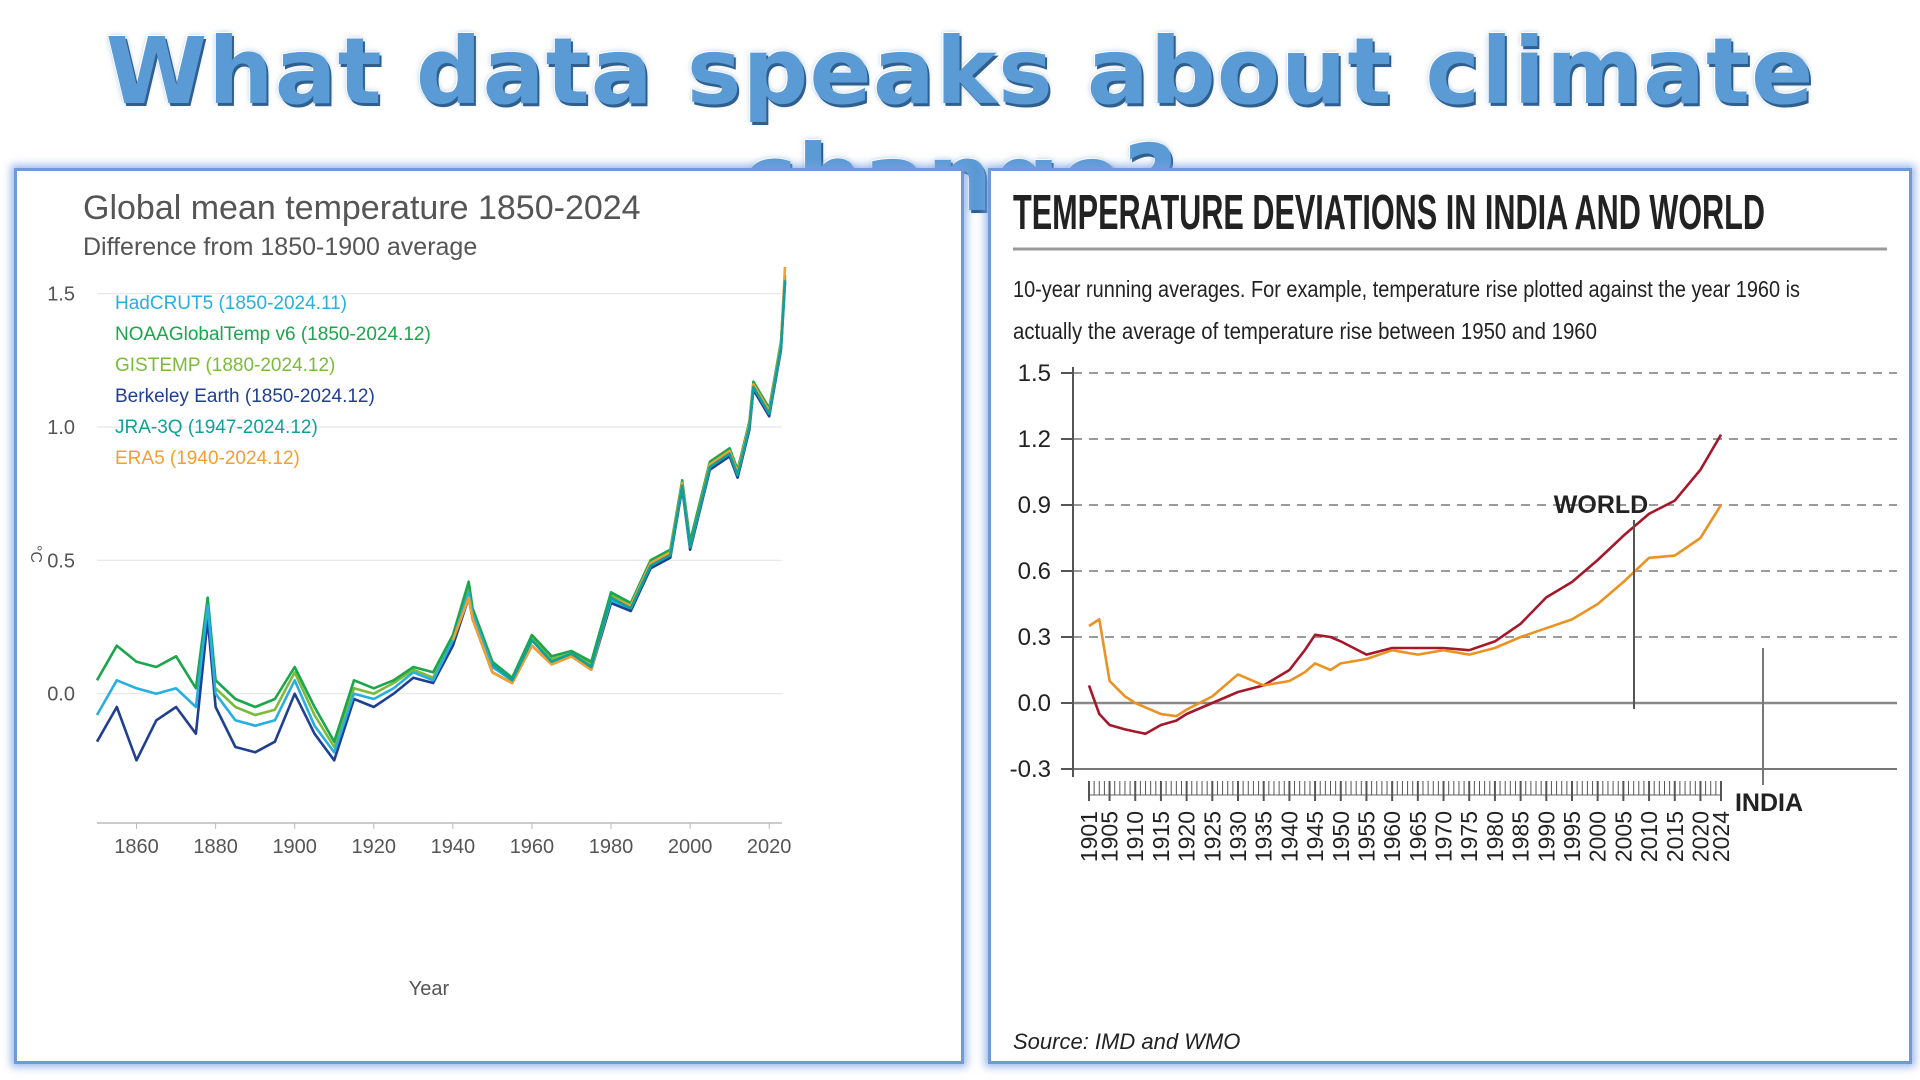 This screenshot has width=1920, height=1080. Describe the element at coordinates (1341, 836) in the screenshot. I see `right-x-tick-label: 1950` at that location.